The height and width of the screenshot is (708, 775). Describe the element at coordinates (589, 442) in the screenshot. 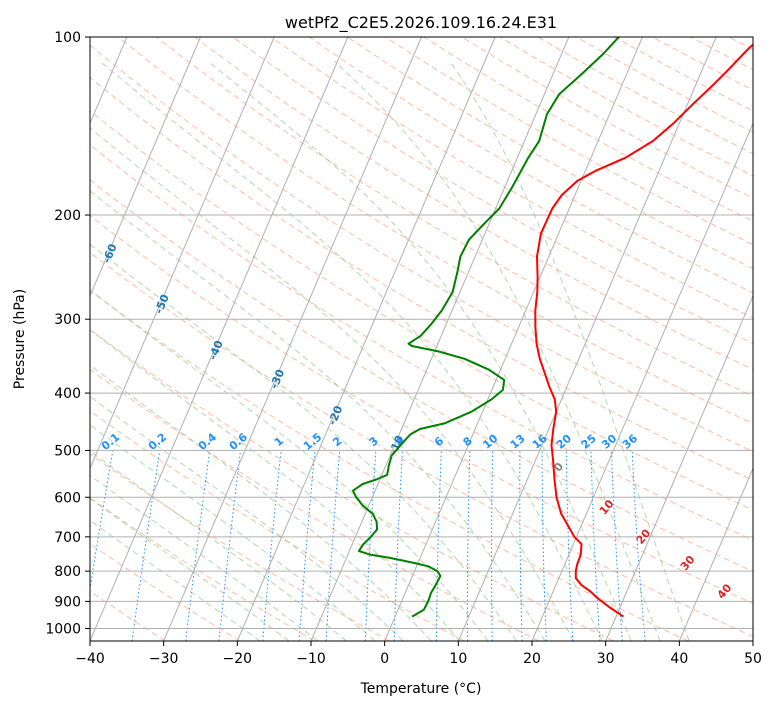

I see `mixing-ratio-label: 25` at that location.